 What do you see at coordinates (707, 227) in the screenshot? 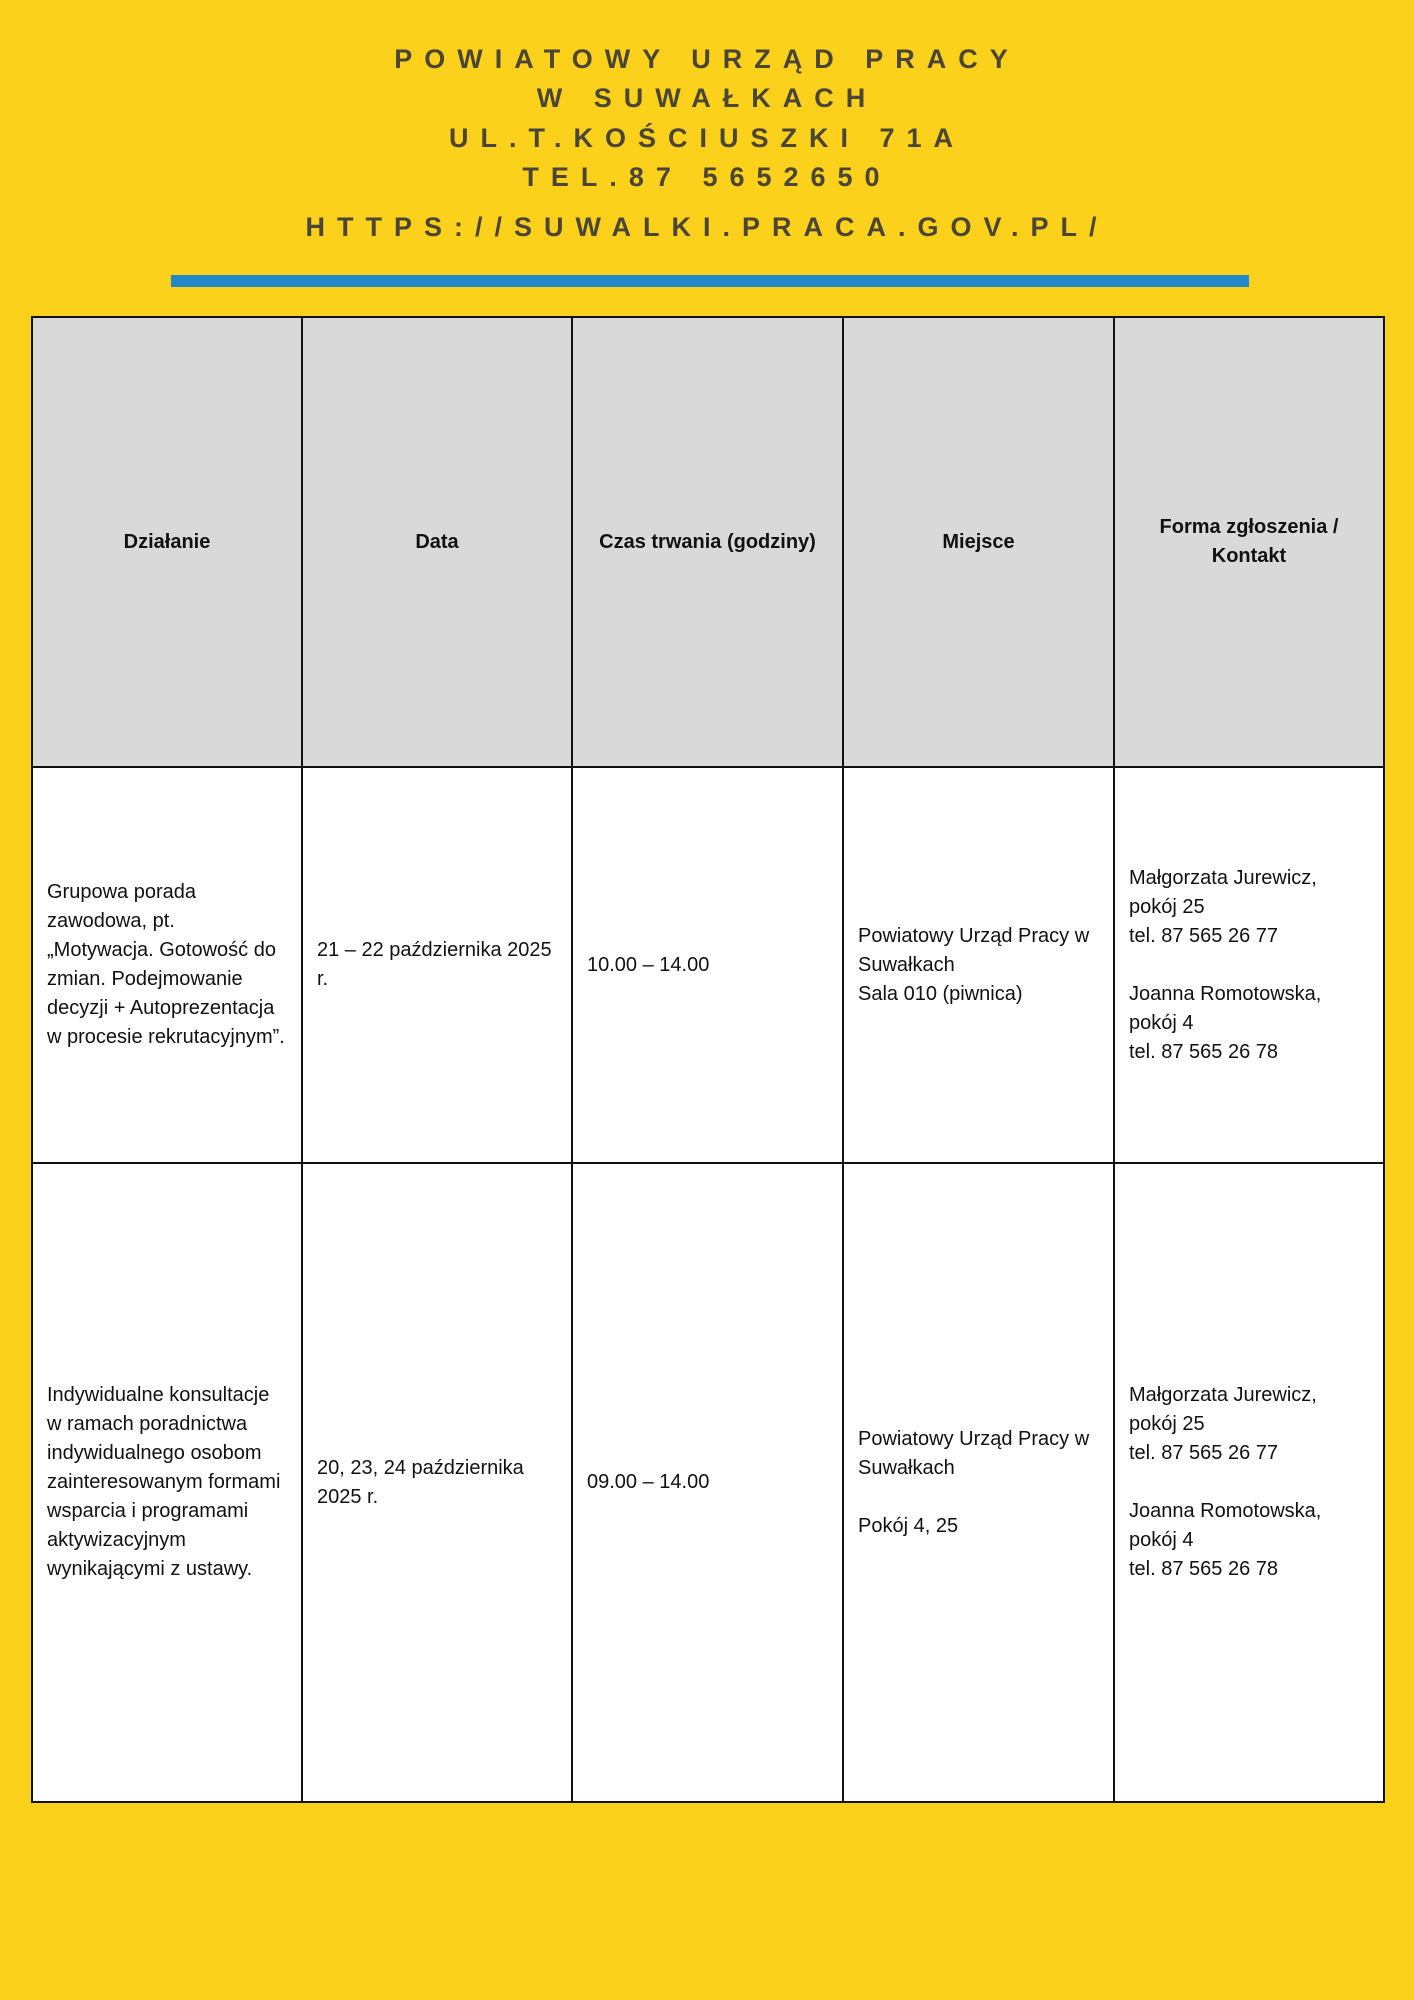
I see `header-url: HTTPS://SUWALKI.PRACA.GOV.PL/` at bounding box center [707, 227].